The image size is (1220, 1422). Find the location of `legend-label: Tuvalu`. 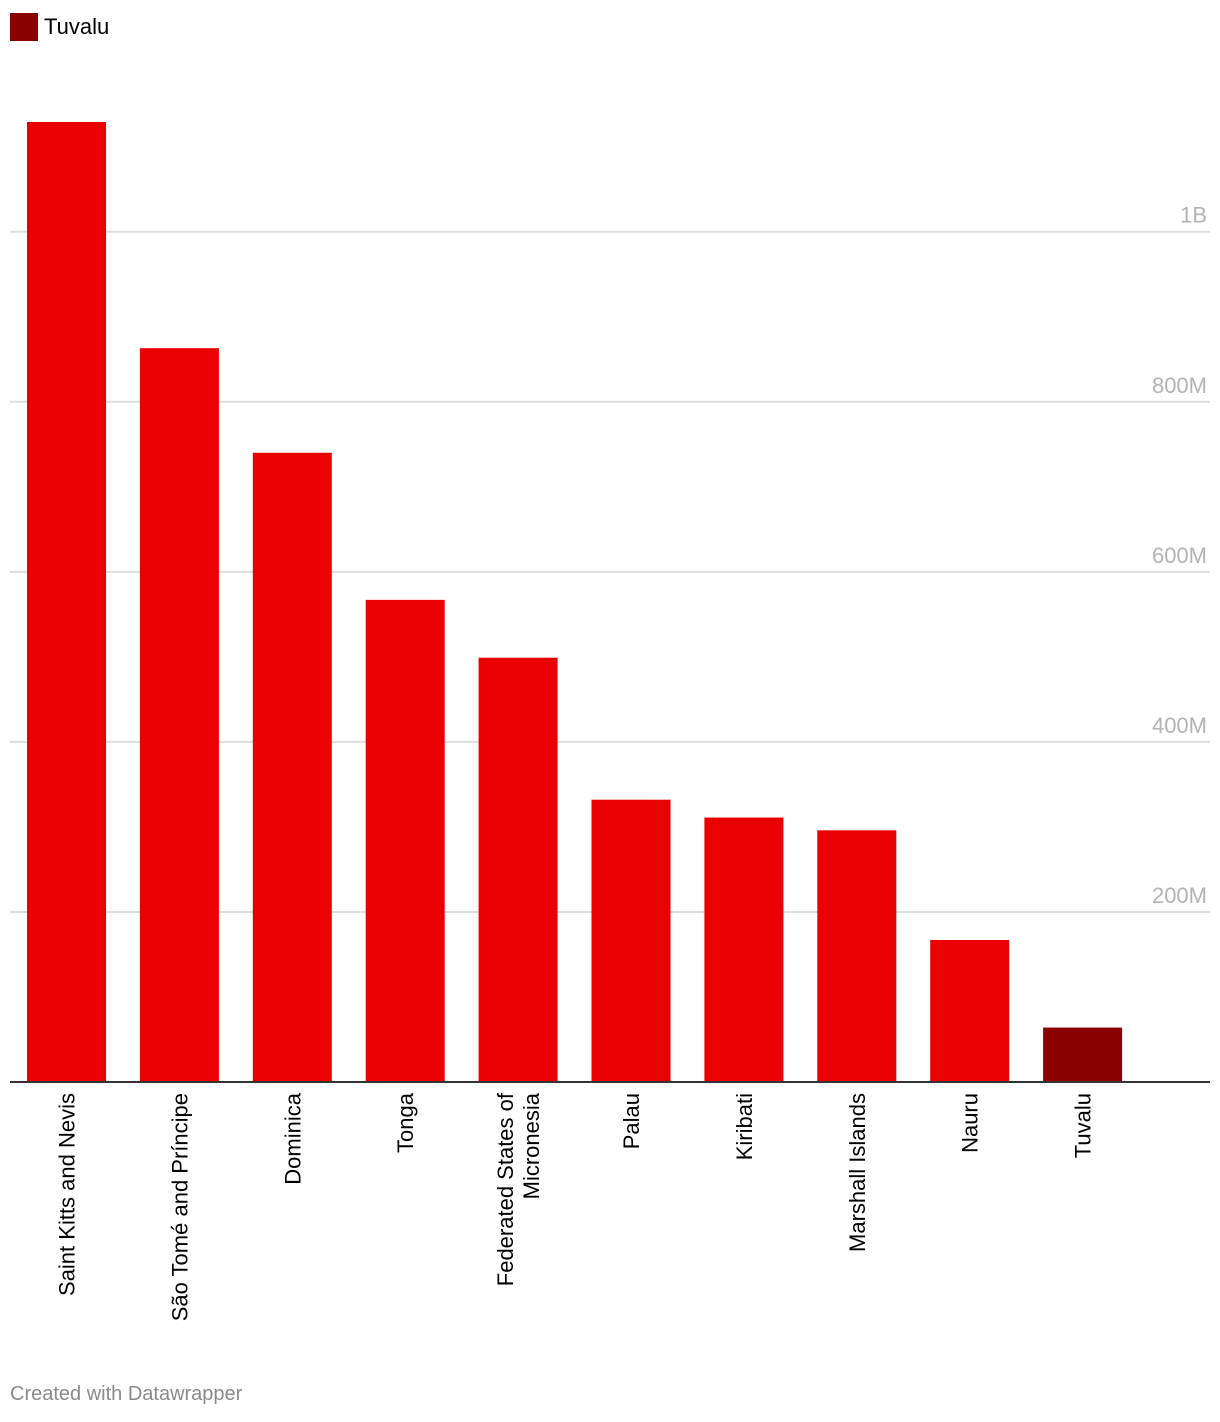

legend-label: Tuvalu is located at coordinates (77, 26).